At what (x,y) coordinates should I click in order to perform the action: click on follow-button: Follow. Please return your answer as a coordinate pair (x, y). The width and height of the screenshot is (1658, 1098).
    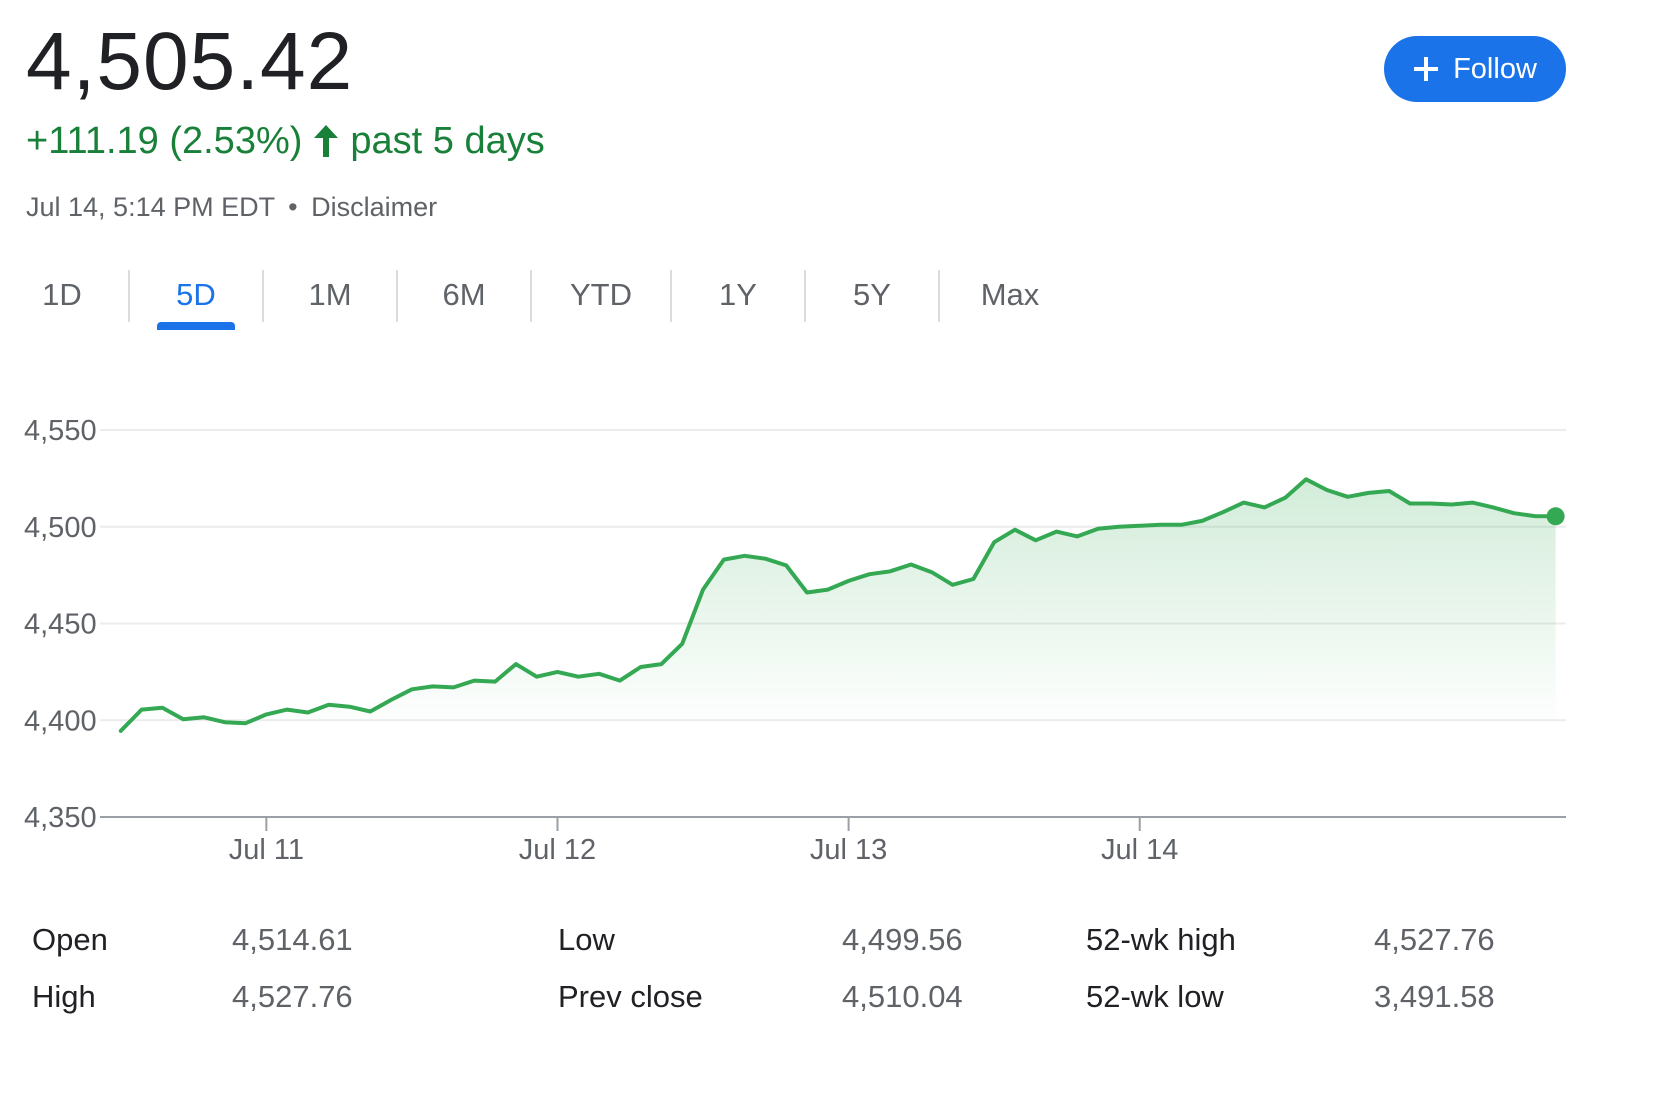
    Looking at the image, I should click on (1475, 69).